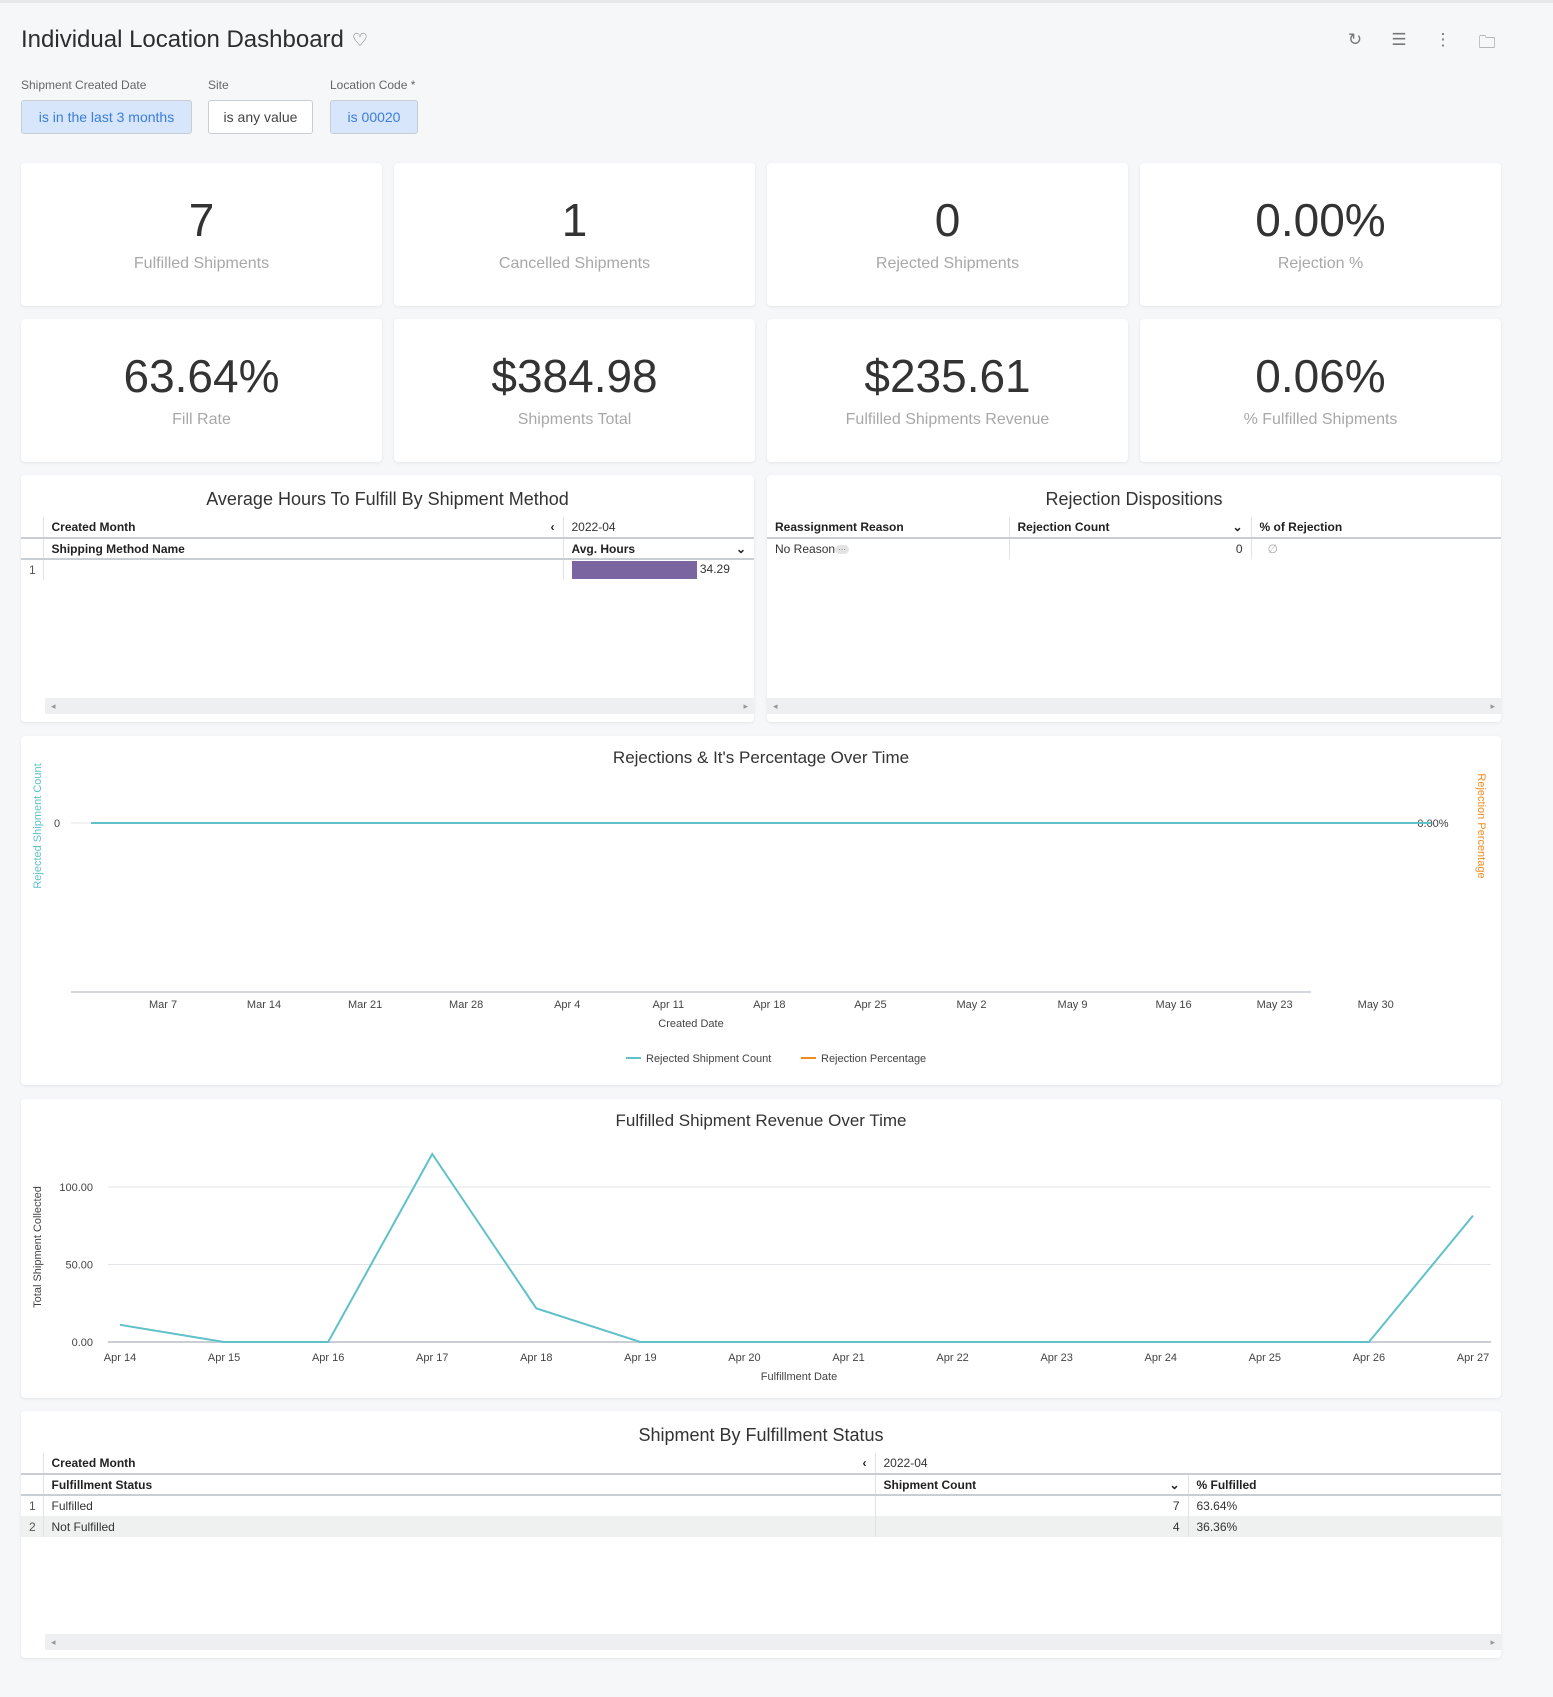 The height and width of the screenshot is (1697, 1553). Describe the element at coordinates (1031, 1484) in the screenshot. I see `col-header: Shipment Count ⌄` at that location.